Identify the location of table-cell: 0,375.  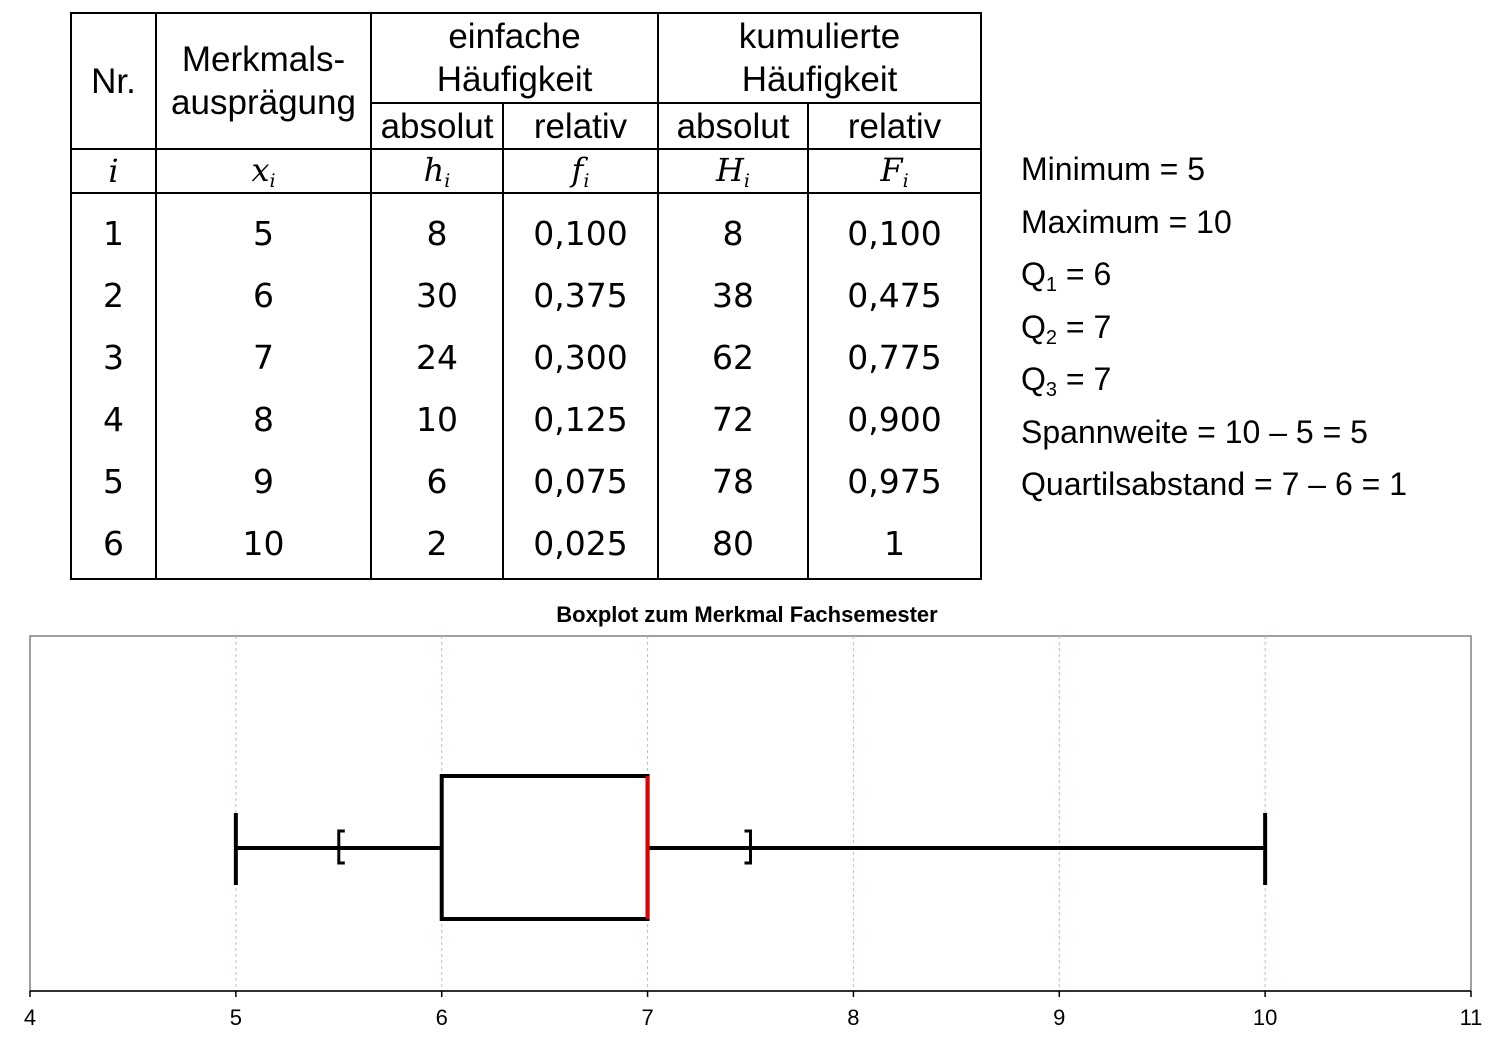
(580, 295).